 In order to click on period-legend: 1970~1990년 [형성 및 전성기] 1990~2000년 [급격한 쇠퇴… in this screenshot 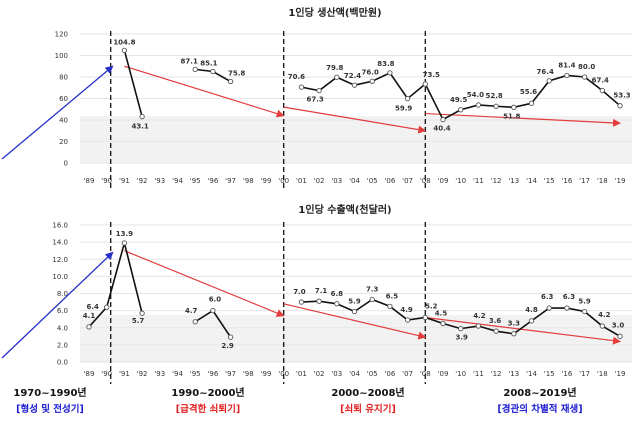, I will do `click(297, 400)`.